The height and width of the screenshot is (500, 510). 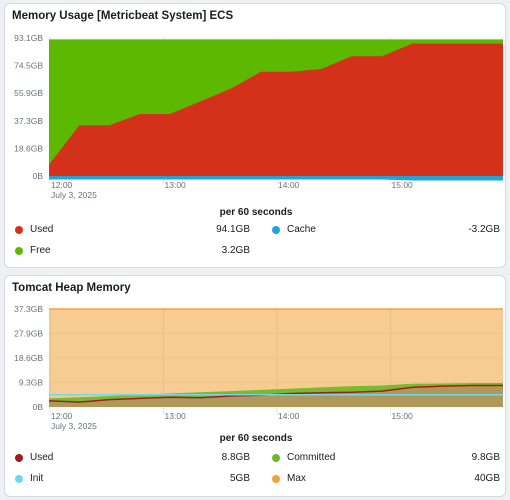 What do you see at coordinates (132, 251) in the screenshot?
I see `legend-item-free: Free 3.2GB` at bounding box center [132, 251].